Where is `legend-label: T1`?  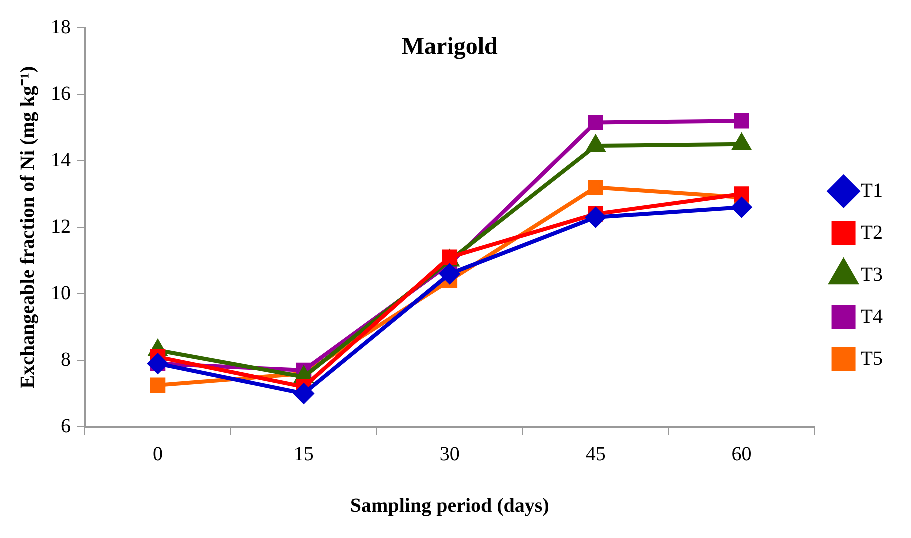 legend-label: T1 is located at coordinates (871, 191).